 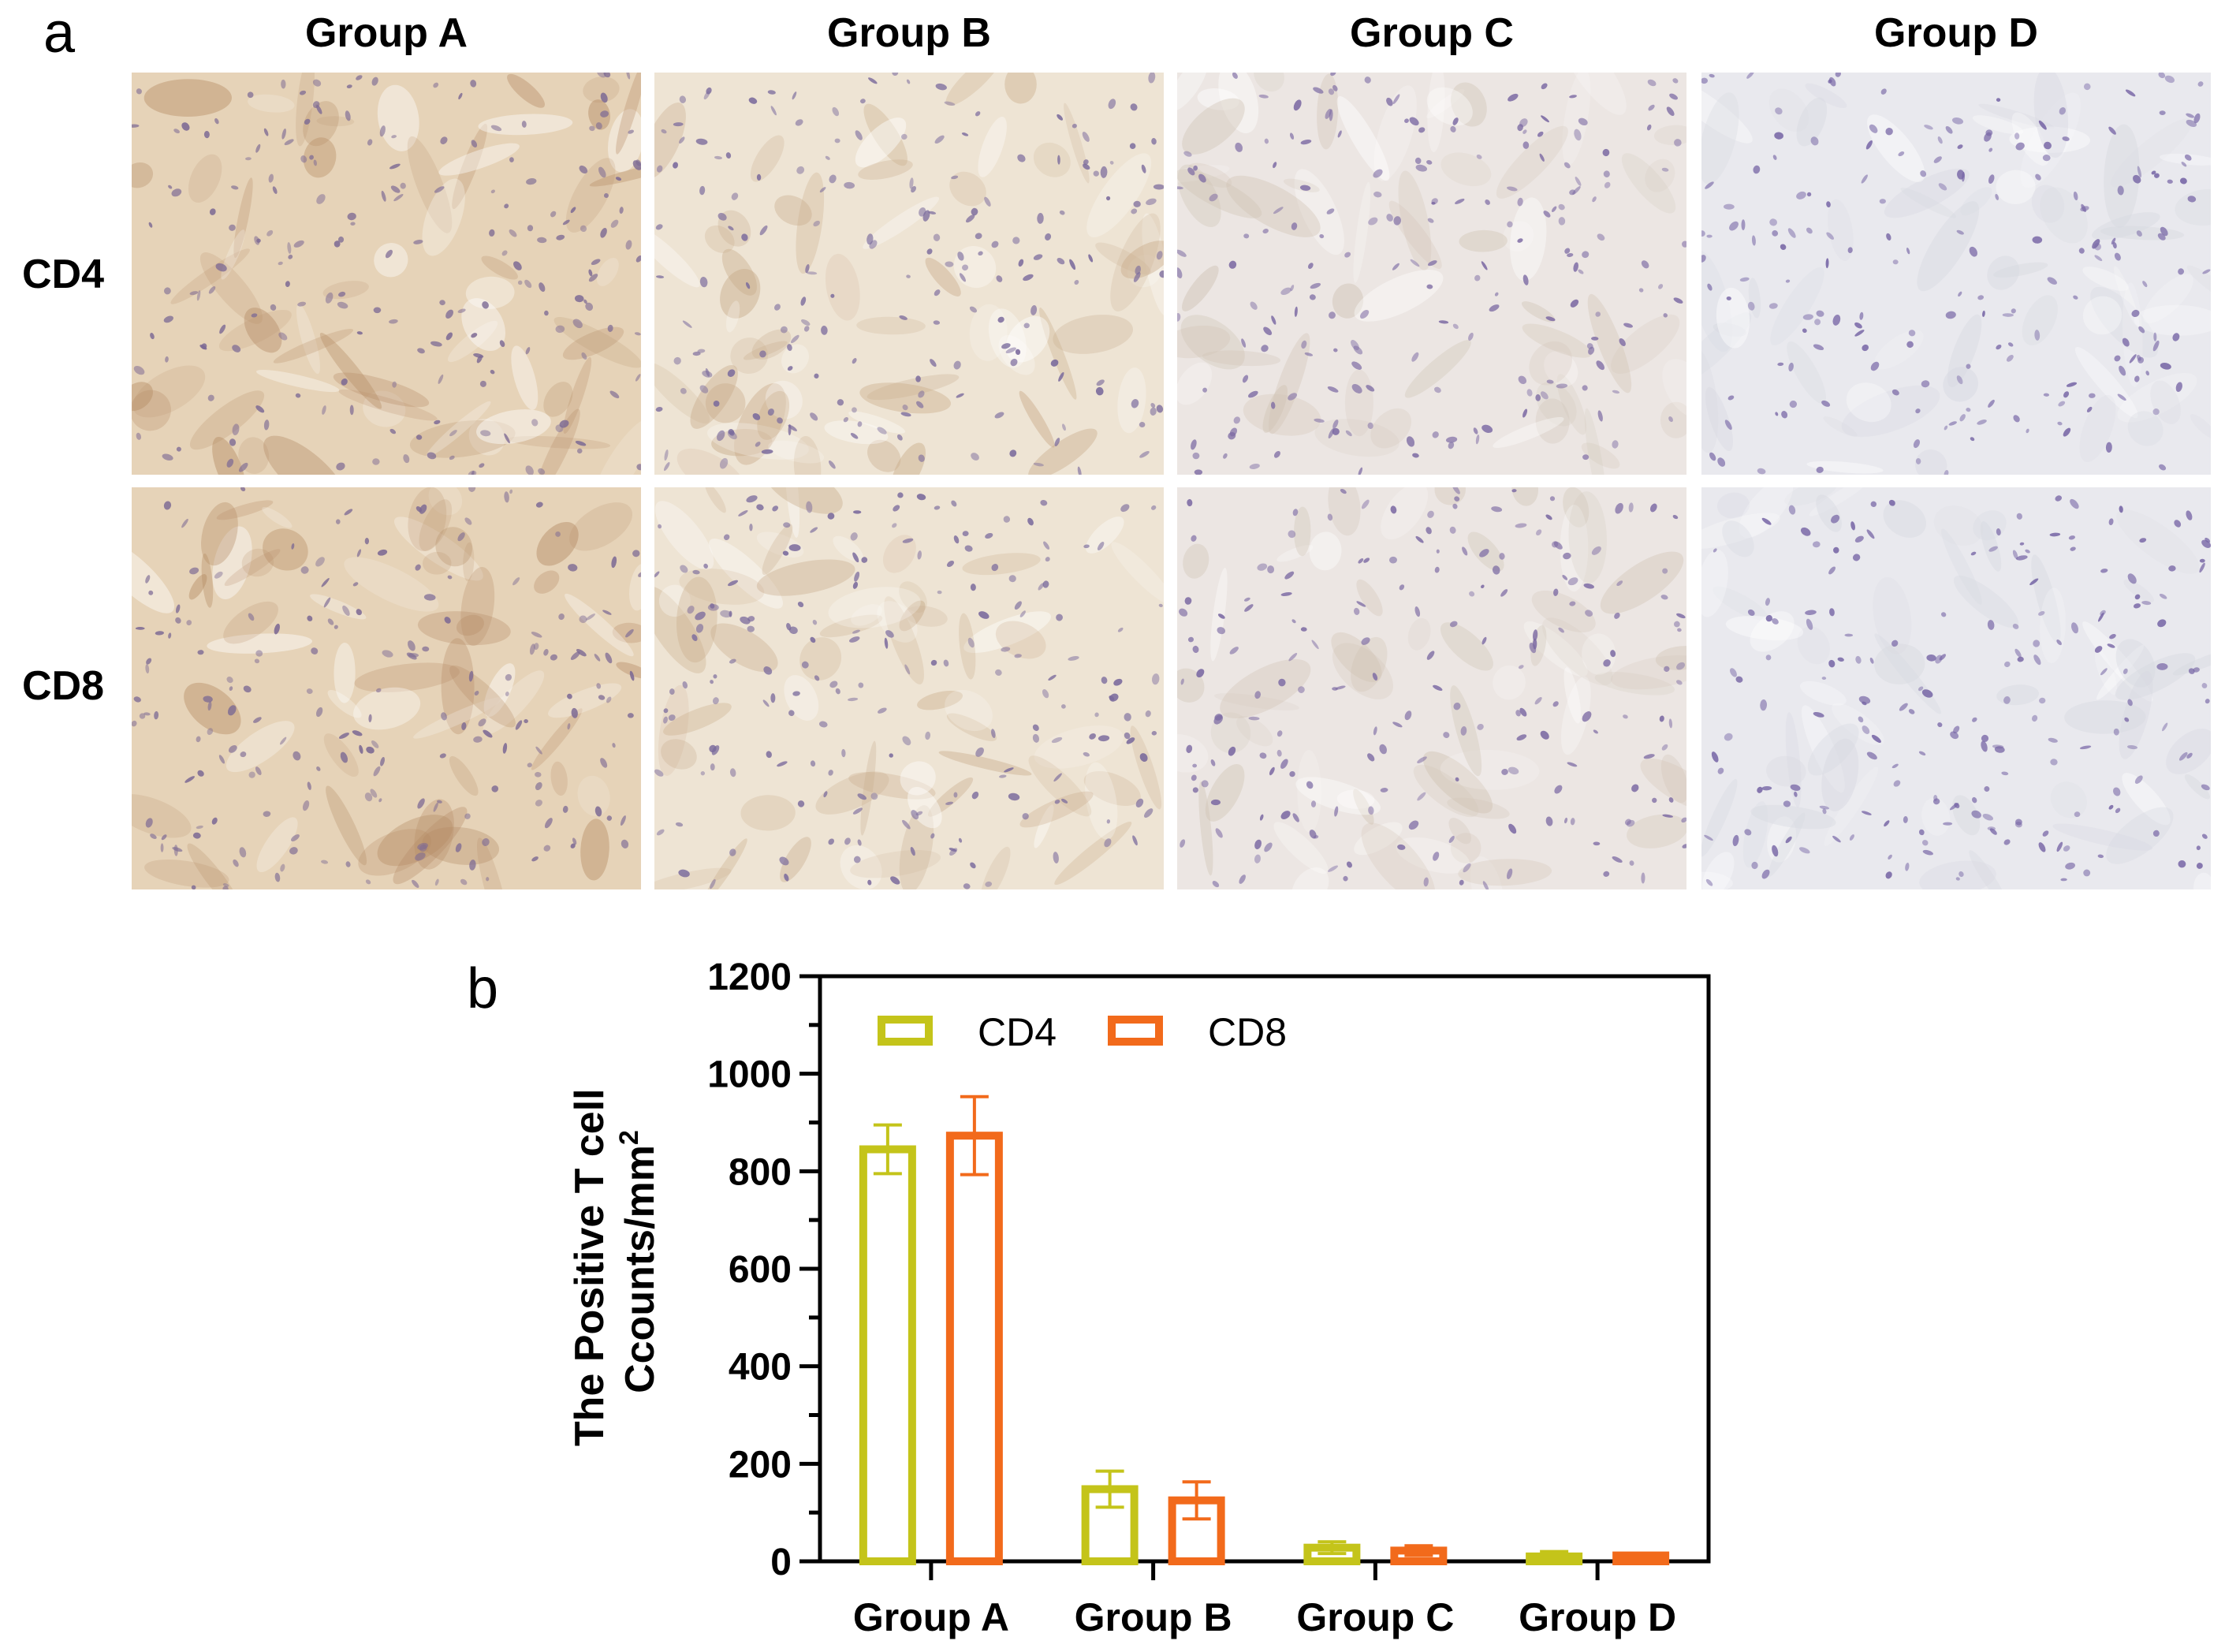 I want to click on y-axis-label-line1: The Positive T cell, so click(x=590, y=1267).